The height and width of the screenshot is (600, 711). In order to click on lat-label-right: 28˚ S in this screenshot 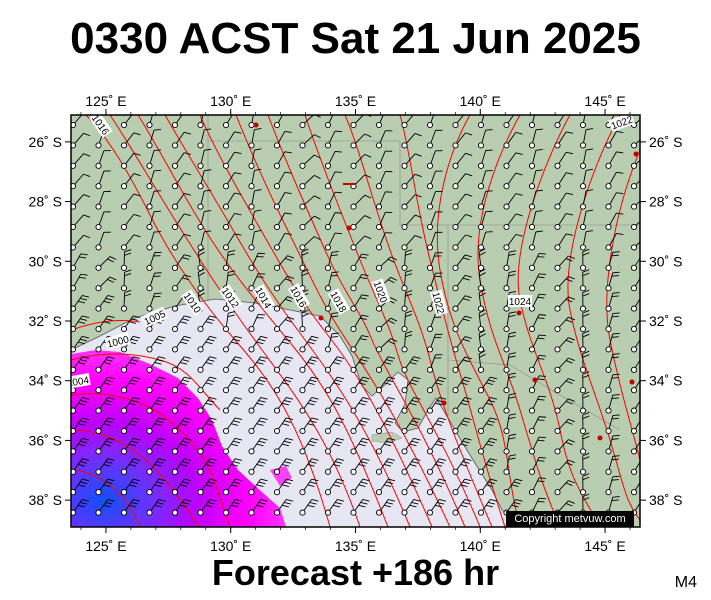, I will do `click(665, 202)`.